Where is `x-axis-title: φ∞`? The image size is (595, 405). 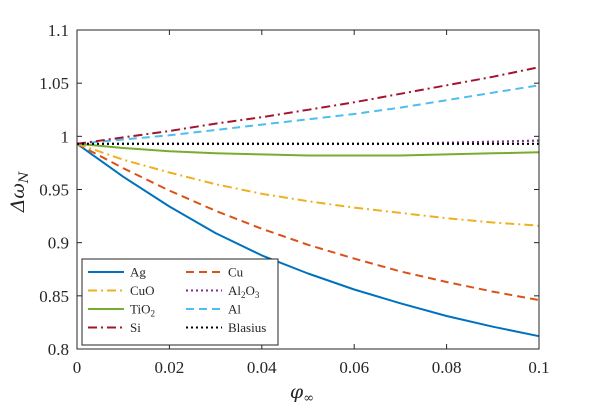 x-axis-title: φ∞ is located at coordinates (302, 393).